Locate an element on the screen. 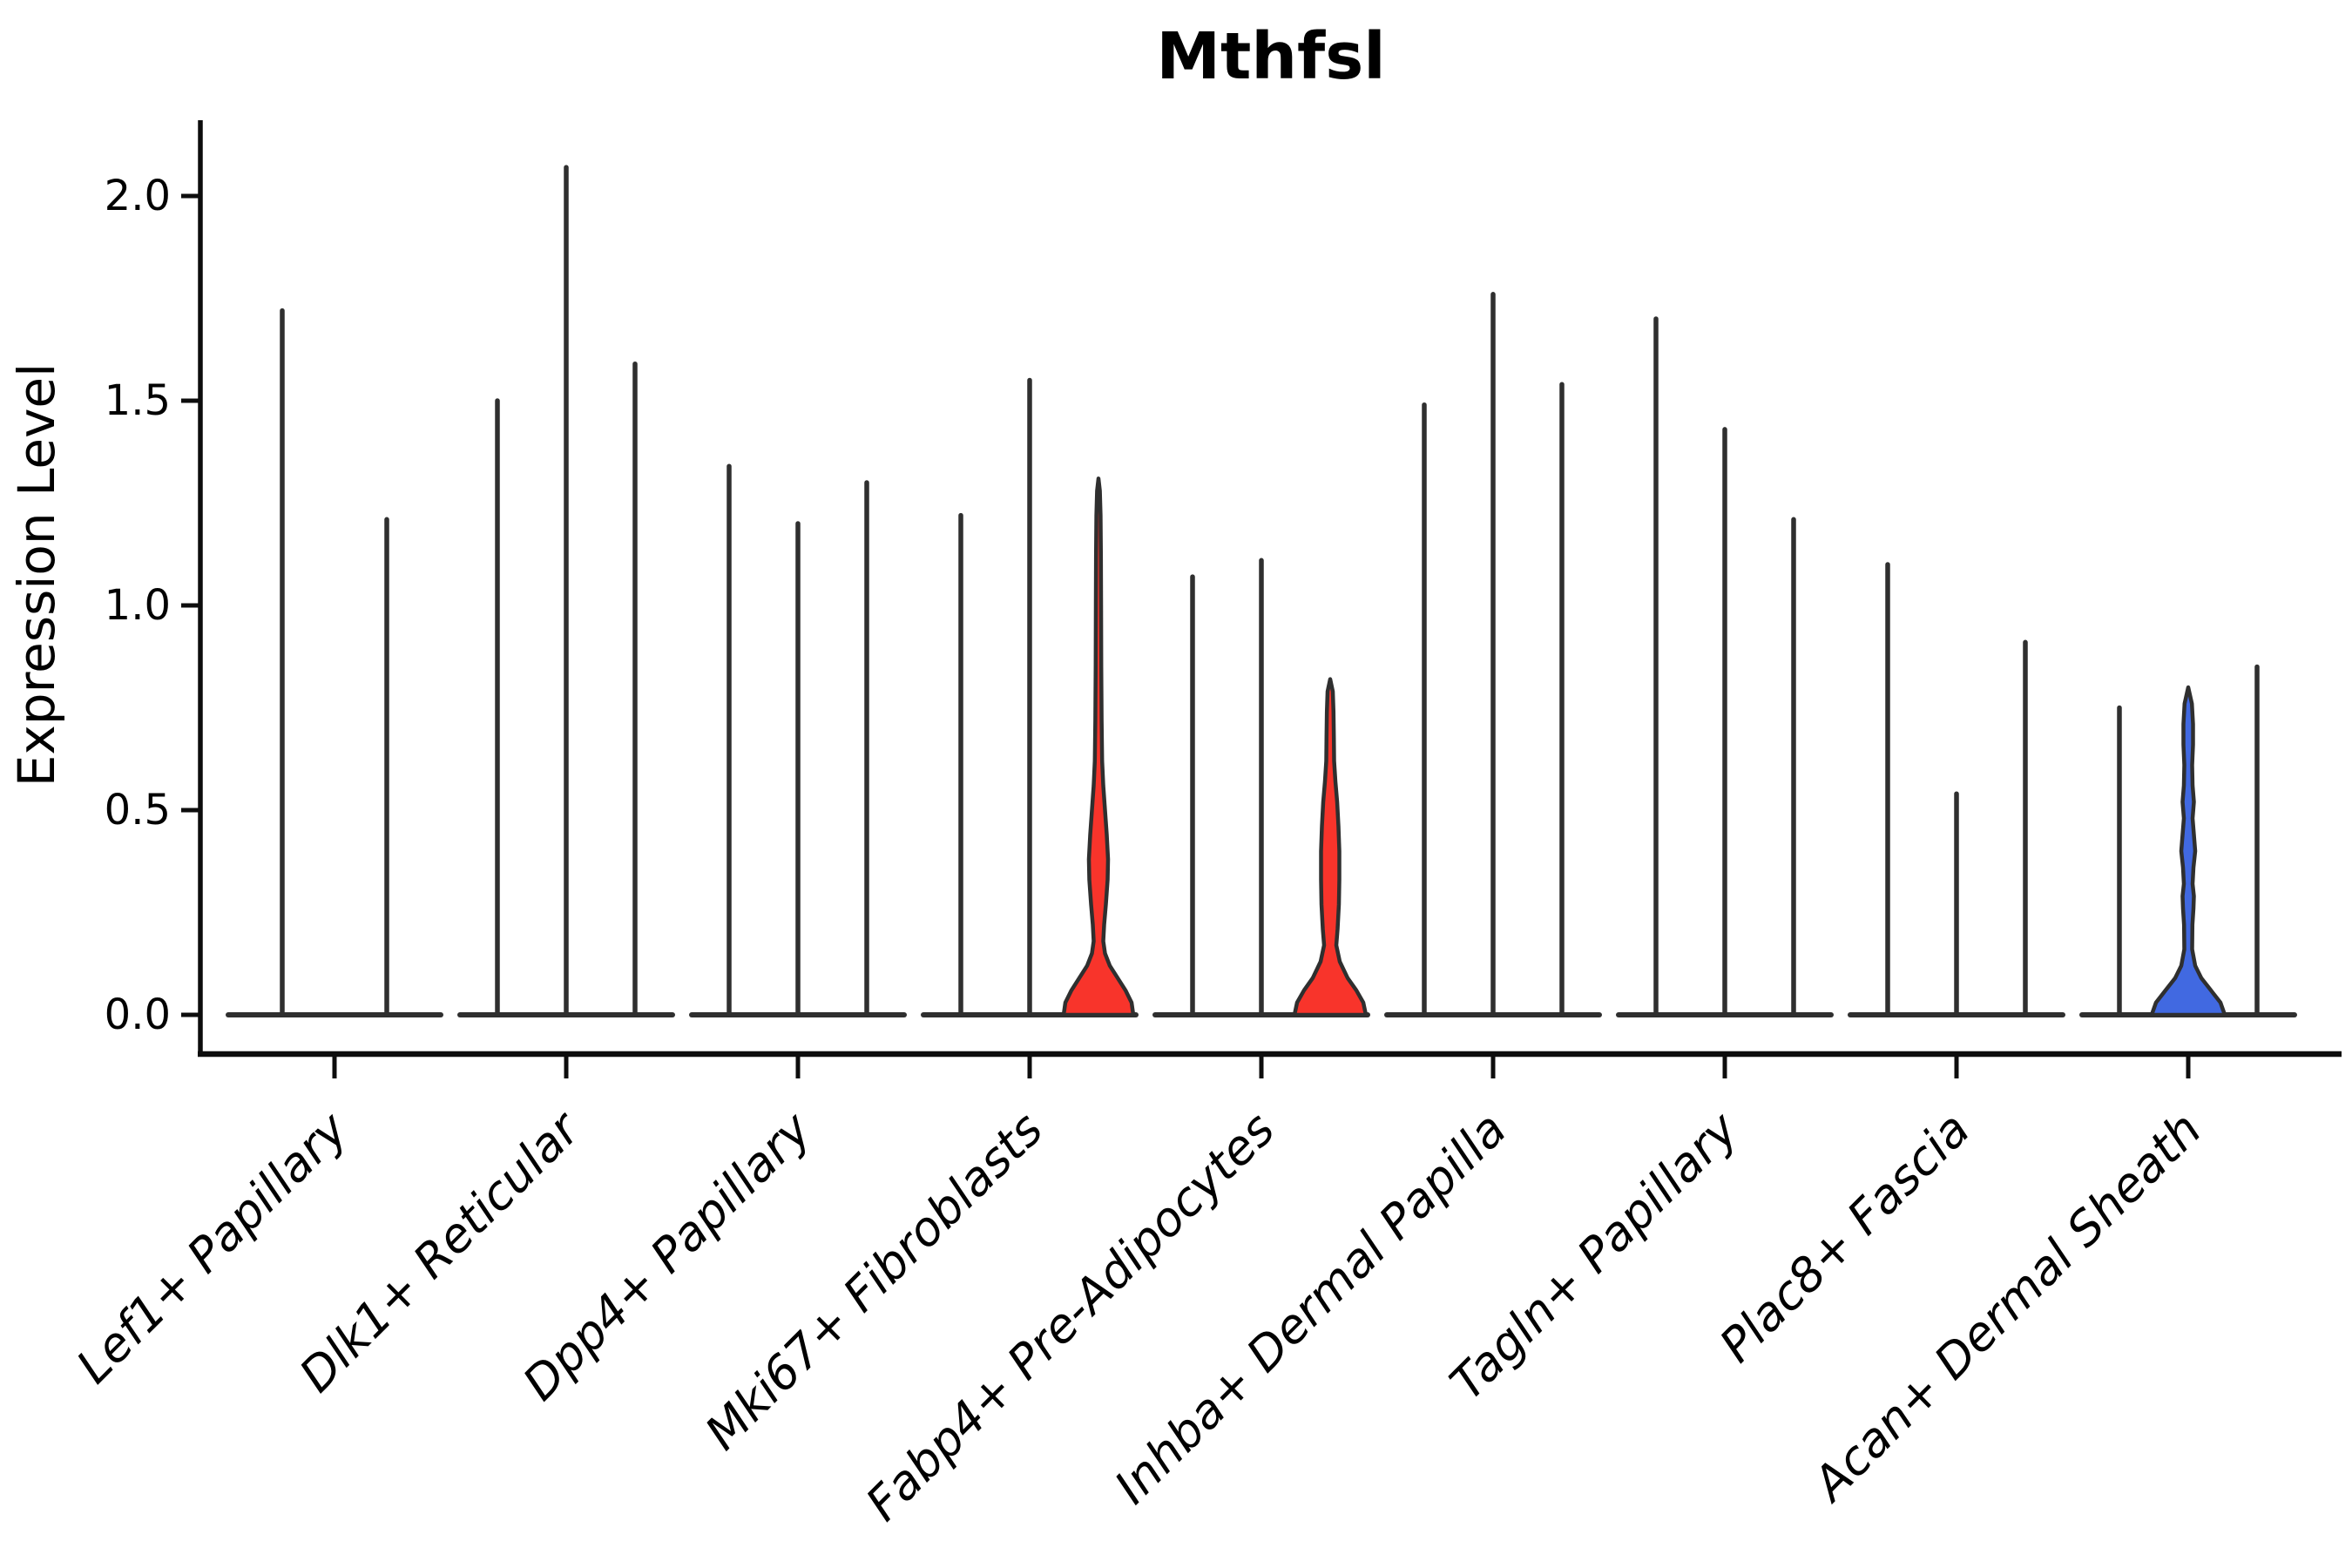  y-tick-label: 1.5 is located at coordinates (138, 400).